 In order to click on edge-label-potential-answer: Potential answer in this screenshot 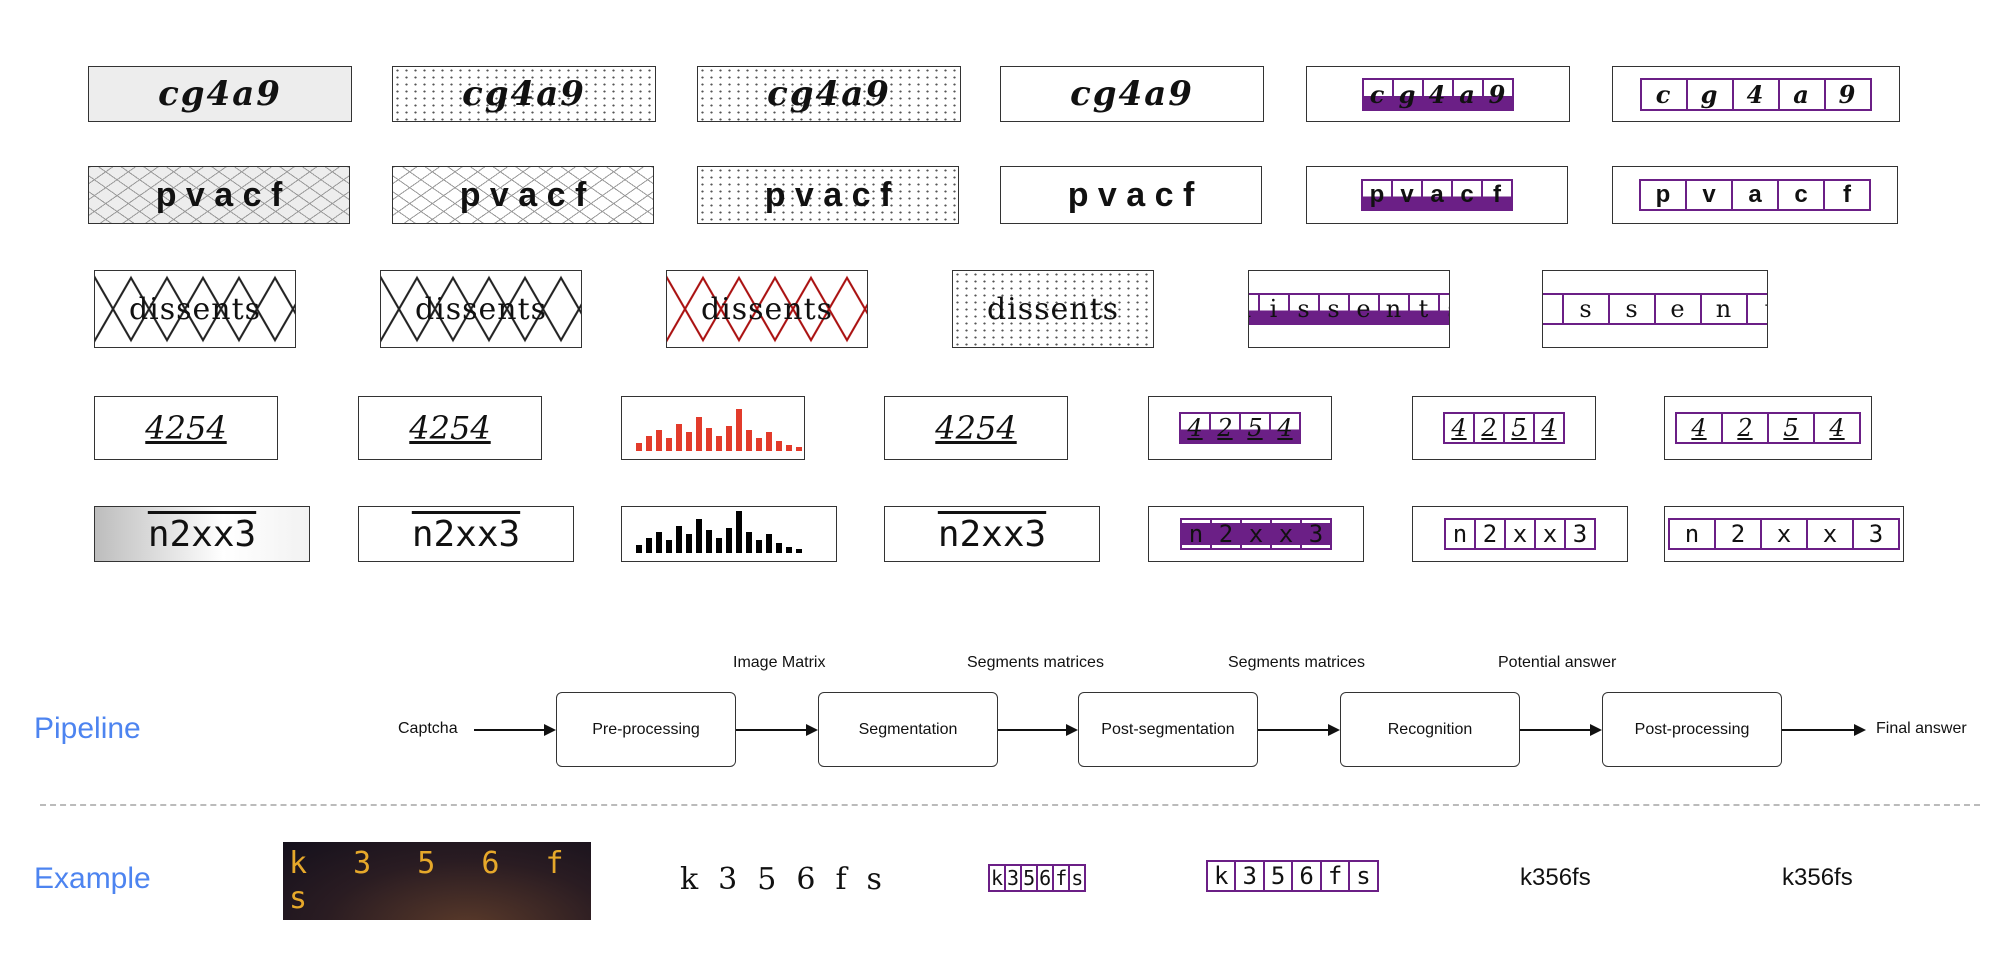, I will do `click(1557, 662)`.